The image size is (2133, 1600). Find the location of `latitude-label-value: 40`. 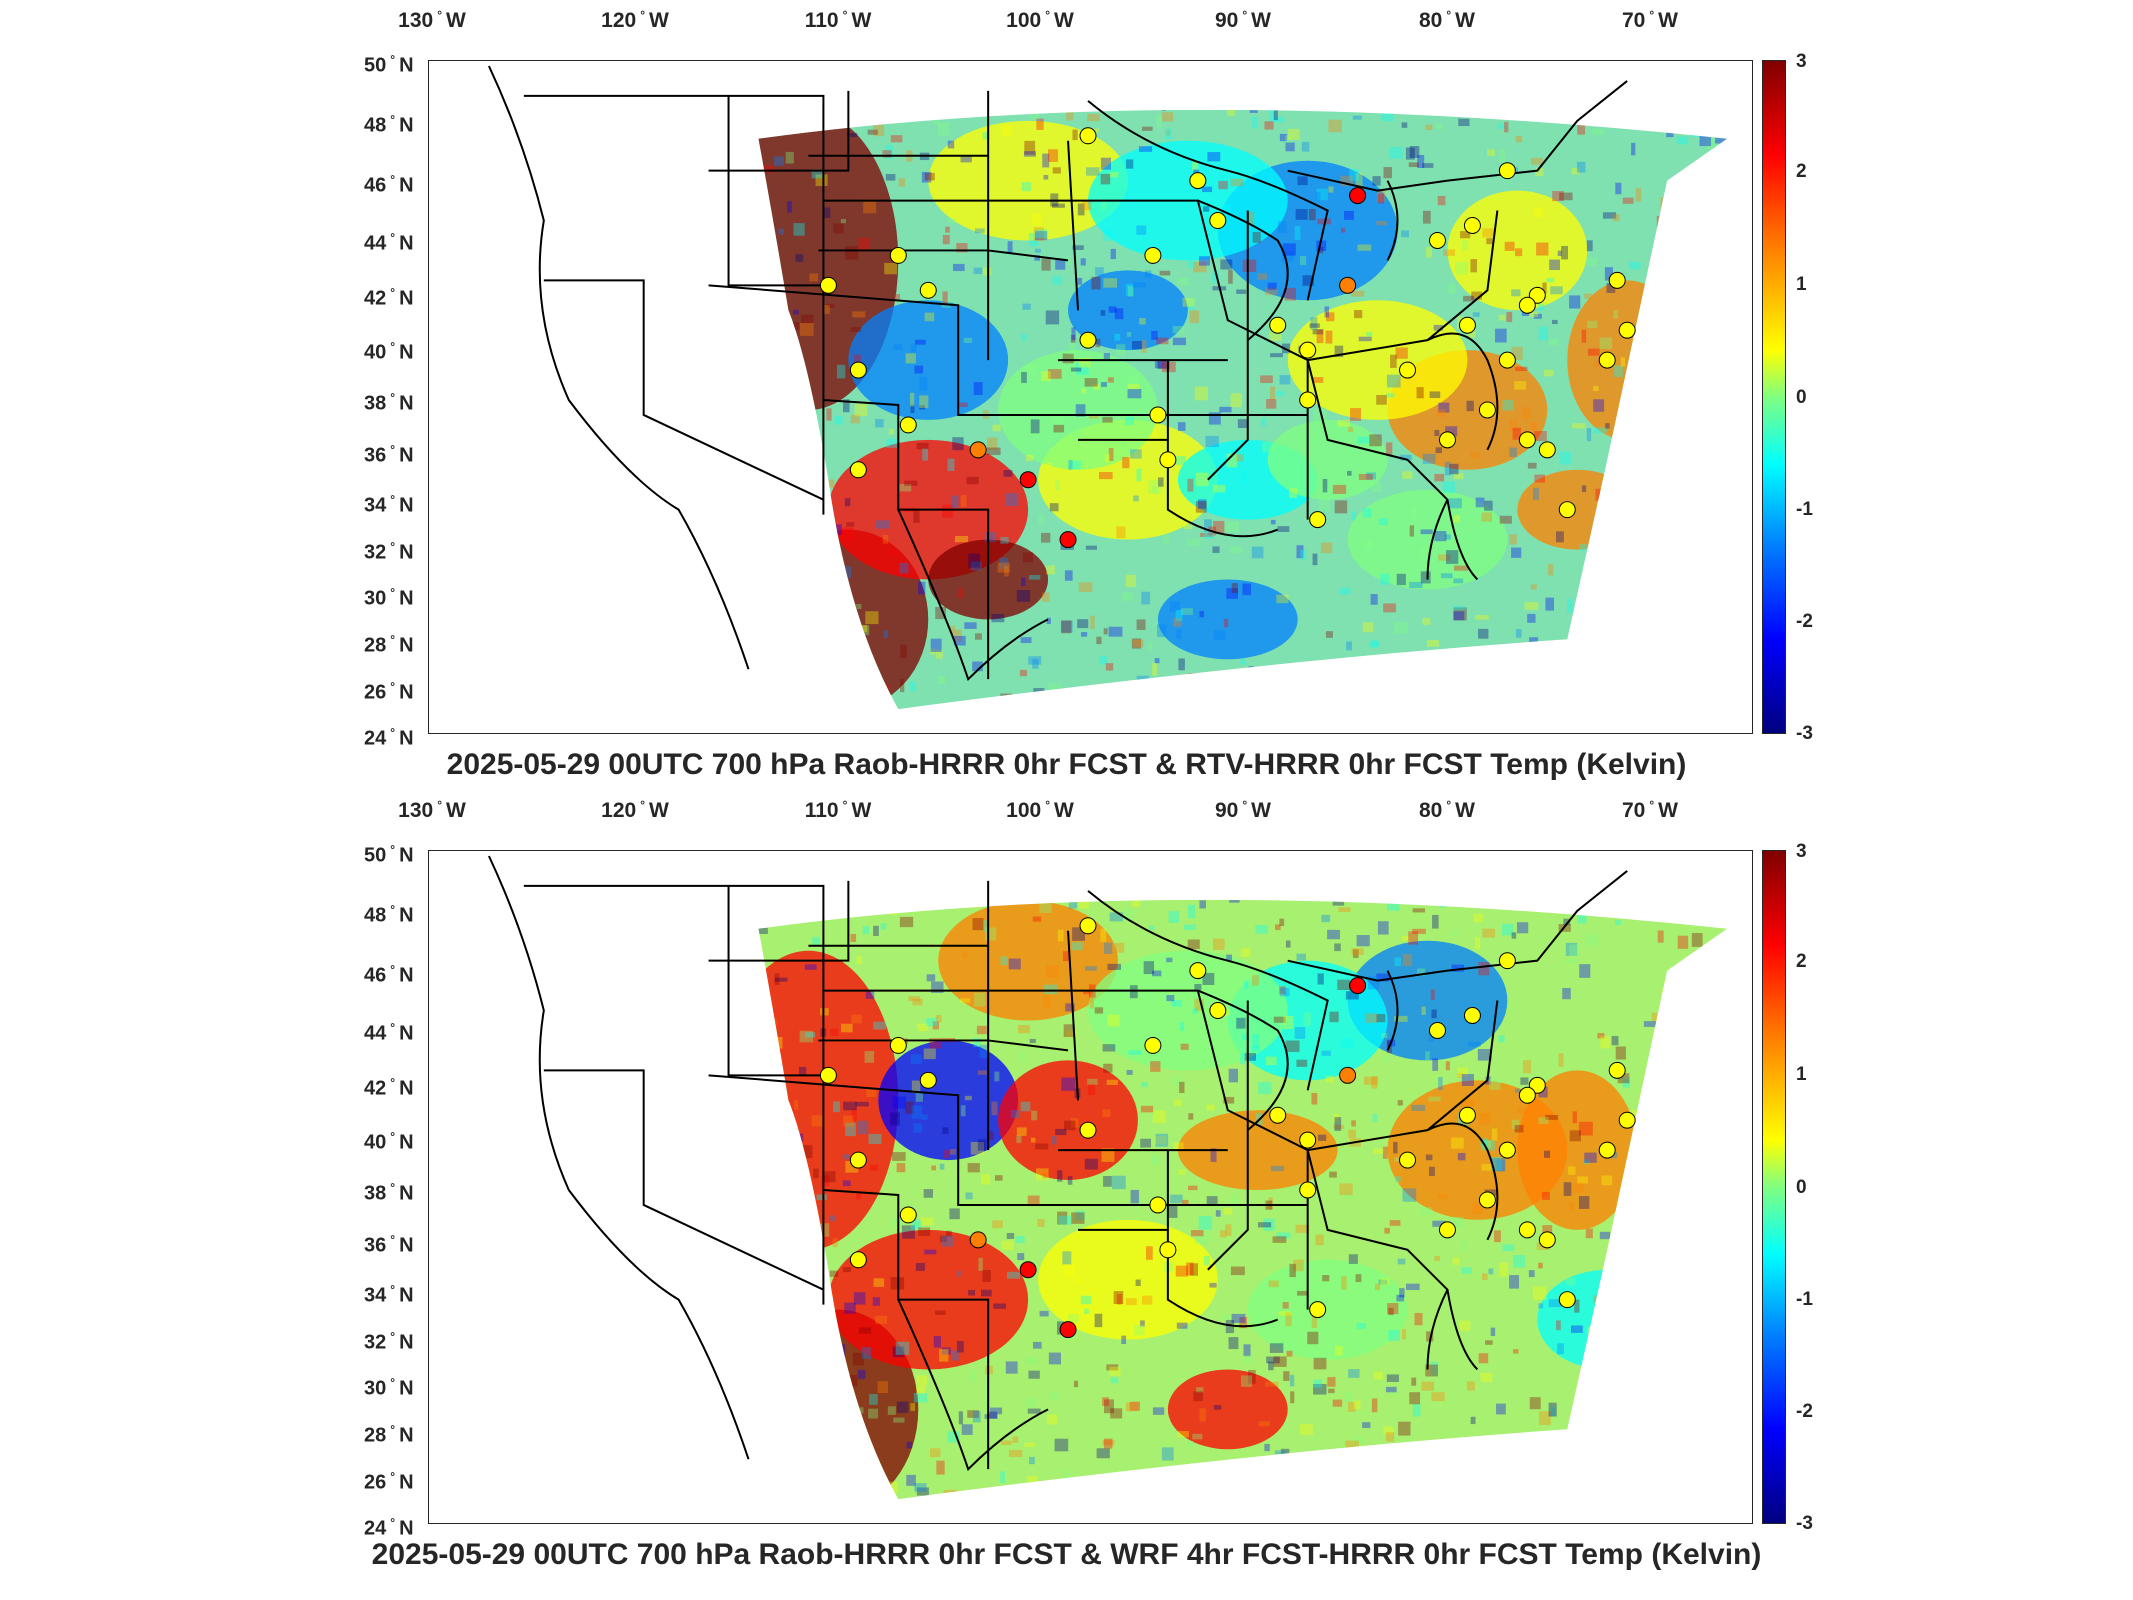

latitude-label-value: 40 is located at coordinates (375, 1142).